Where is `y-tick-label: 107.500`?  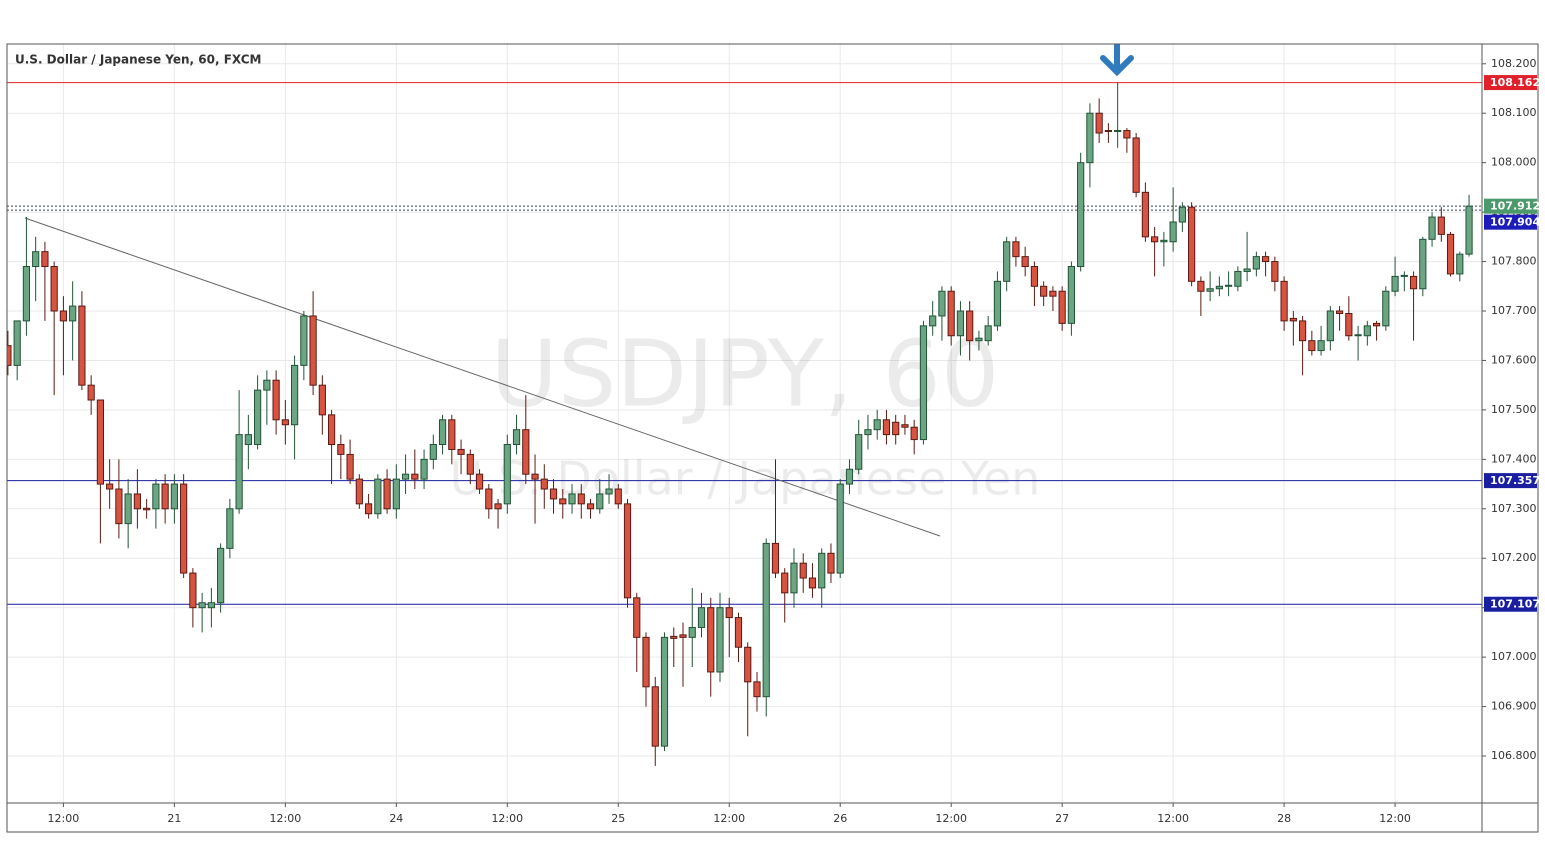 y-tick-label: 107.500 is located at coordinates (1514, 409).